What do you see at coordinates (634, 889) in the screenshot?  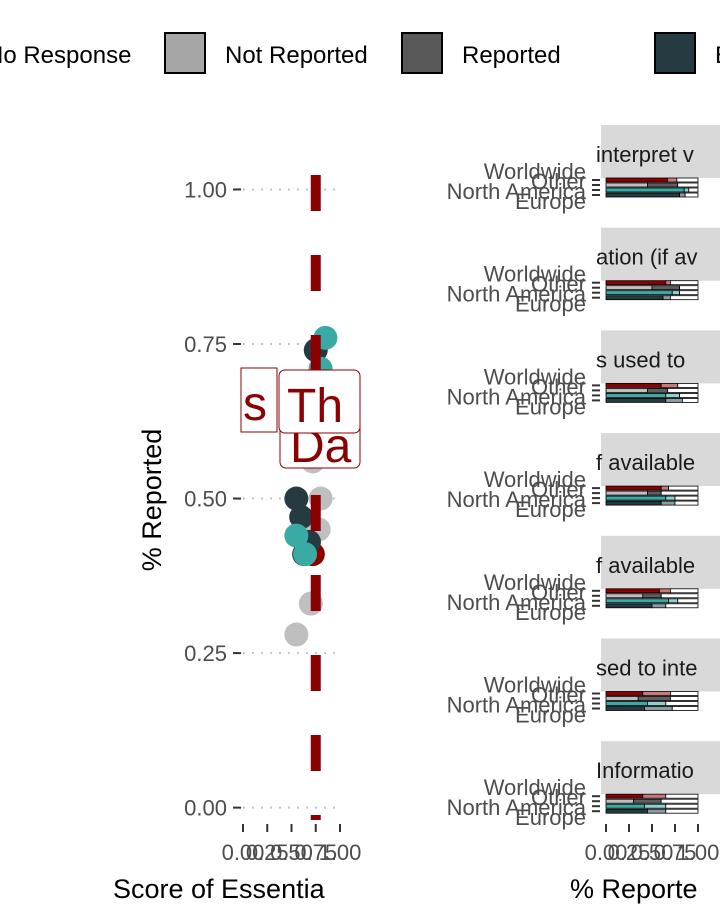 I see `bar-x-axis-title: % Reporte` at bounding box center [634, 889].